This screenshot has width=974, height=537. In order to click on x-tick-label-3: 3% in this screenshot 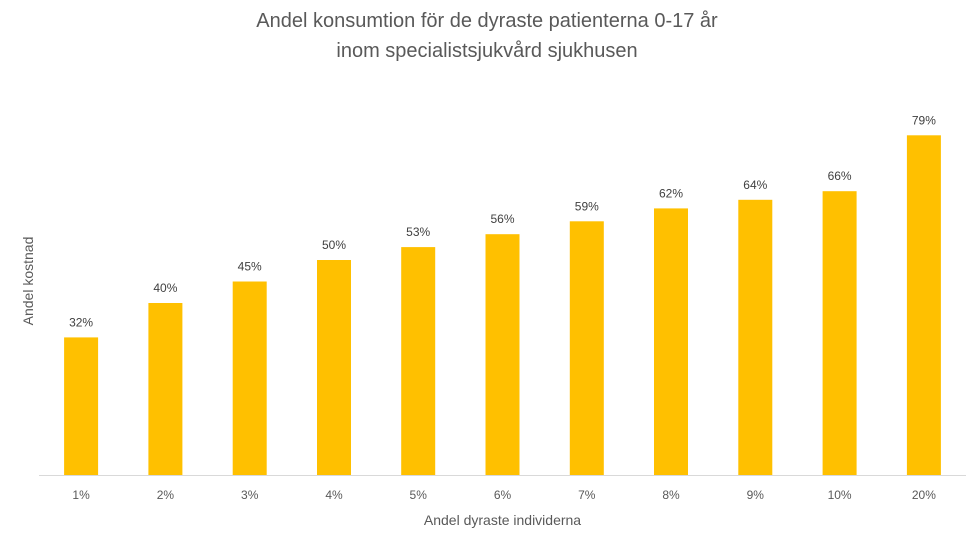, I will do `click(250, 495)`.